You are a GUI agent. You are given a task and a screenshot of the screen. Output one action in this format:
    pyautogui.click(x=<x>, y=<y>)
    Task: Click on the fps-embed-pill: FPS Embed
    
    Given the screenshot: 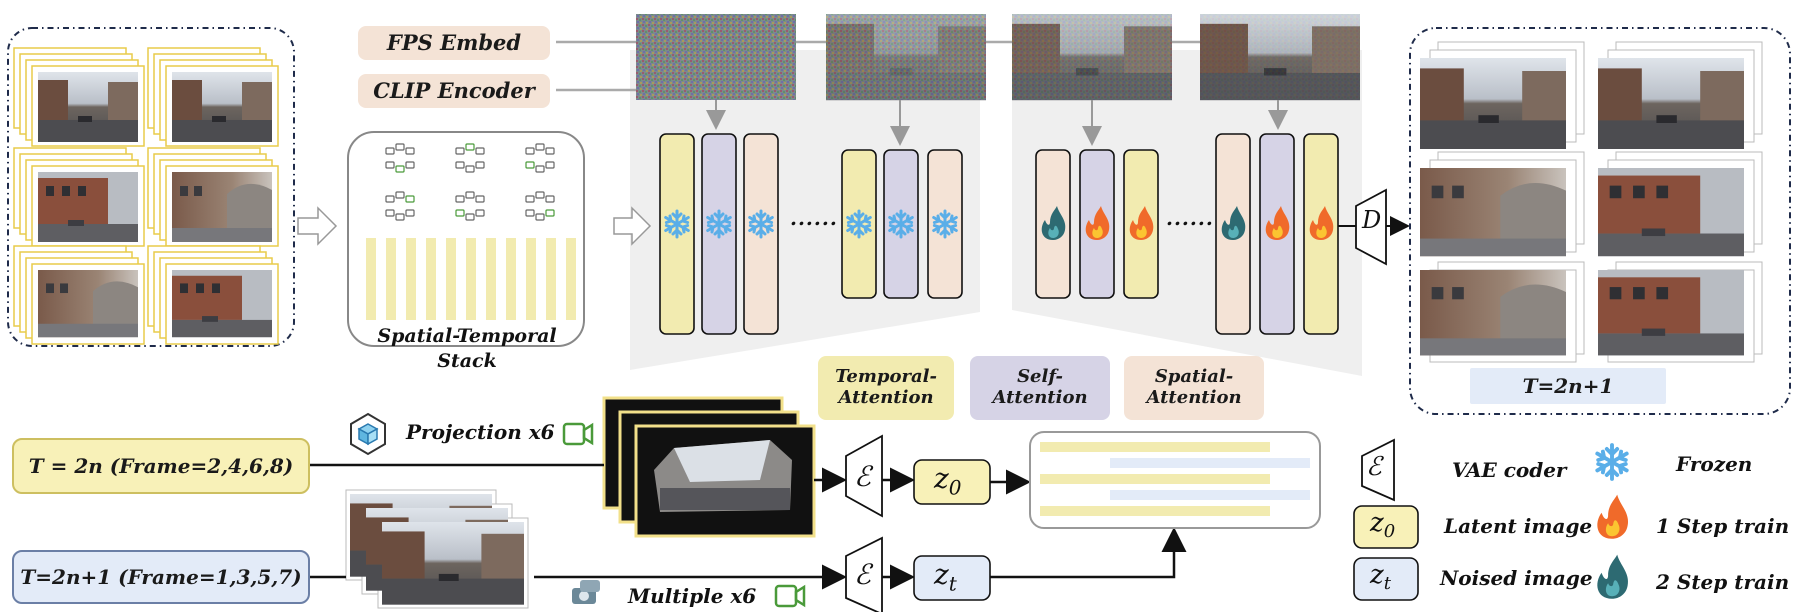 What is the action you would take?
    pyautogui.click(x=454, y=43)
    